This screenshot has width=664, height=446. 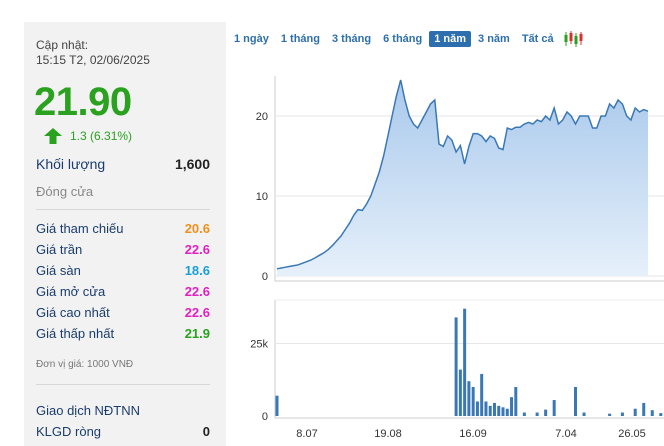 I want to click on tab-all: Tất cả, so click(x=537, y=39).